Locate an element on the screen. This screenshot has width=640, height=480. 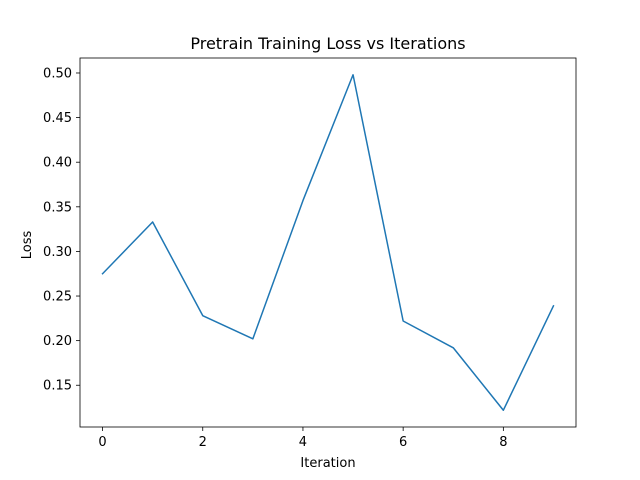
y-tick-label: 0.25 is located at coordinates (57, 297).